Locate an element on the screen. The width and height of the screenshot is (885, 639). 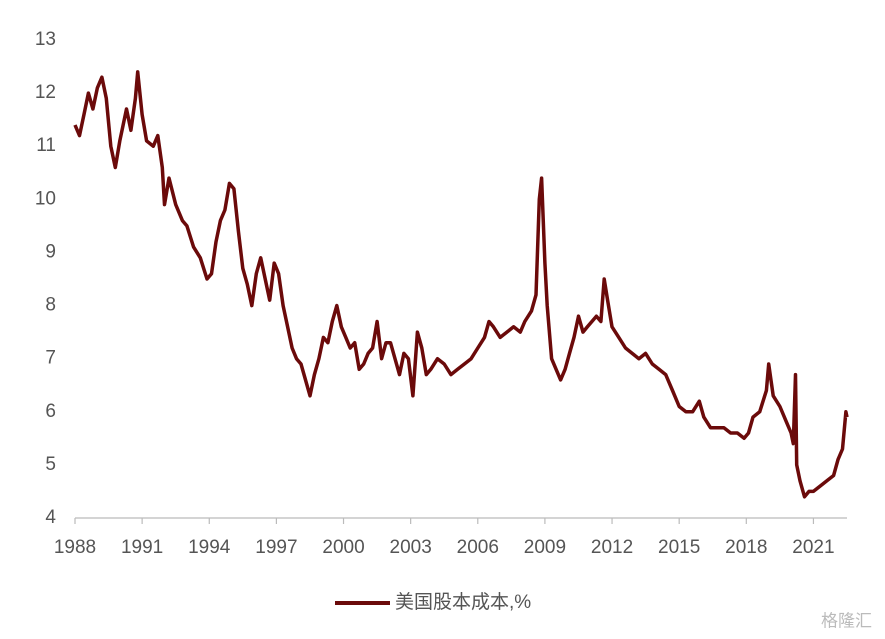
watermark: 格隆汇 is located at coordinates (846, 620).